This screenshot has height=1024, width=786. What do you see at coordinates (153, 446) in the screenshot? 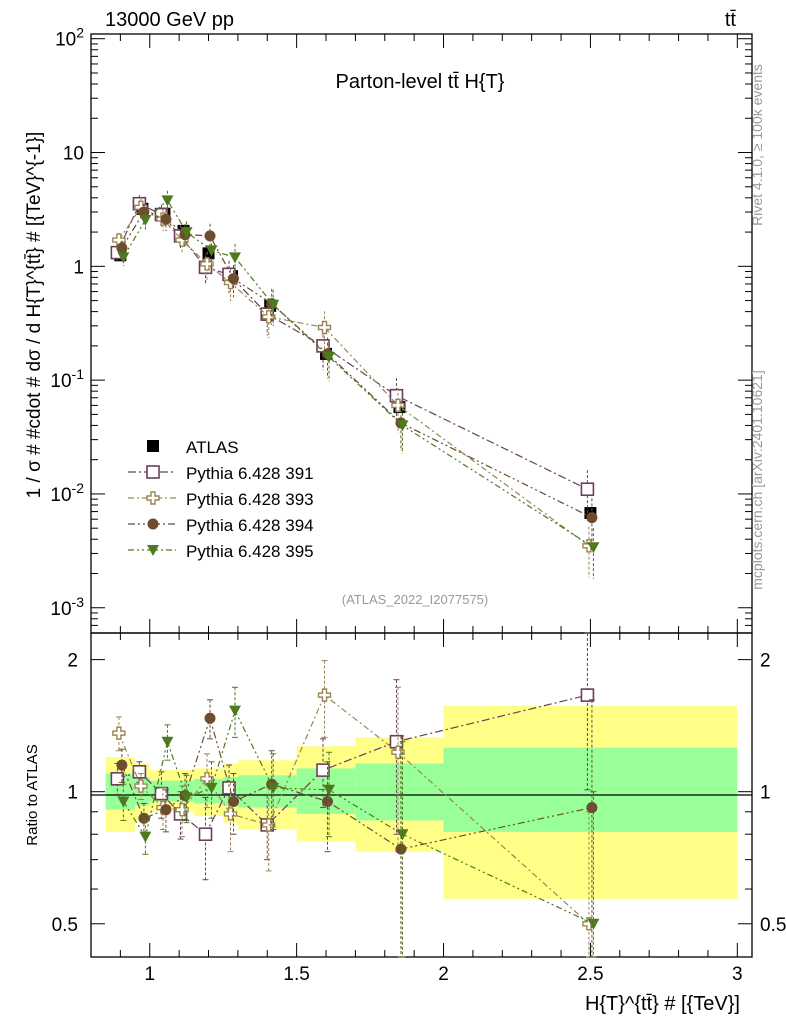
I see `legend-marker-atlas` at bounding box center [153, 446].